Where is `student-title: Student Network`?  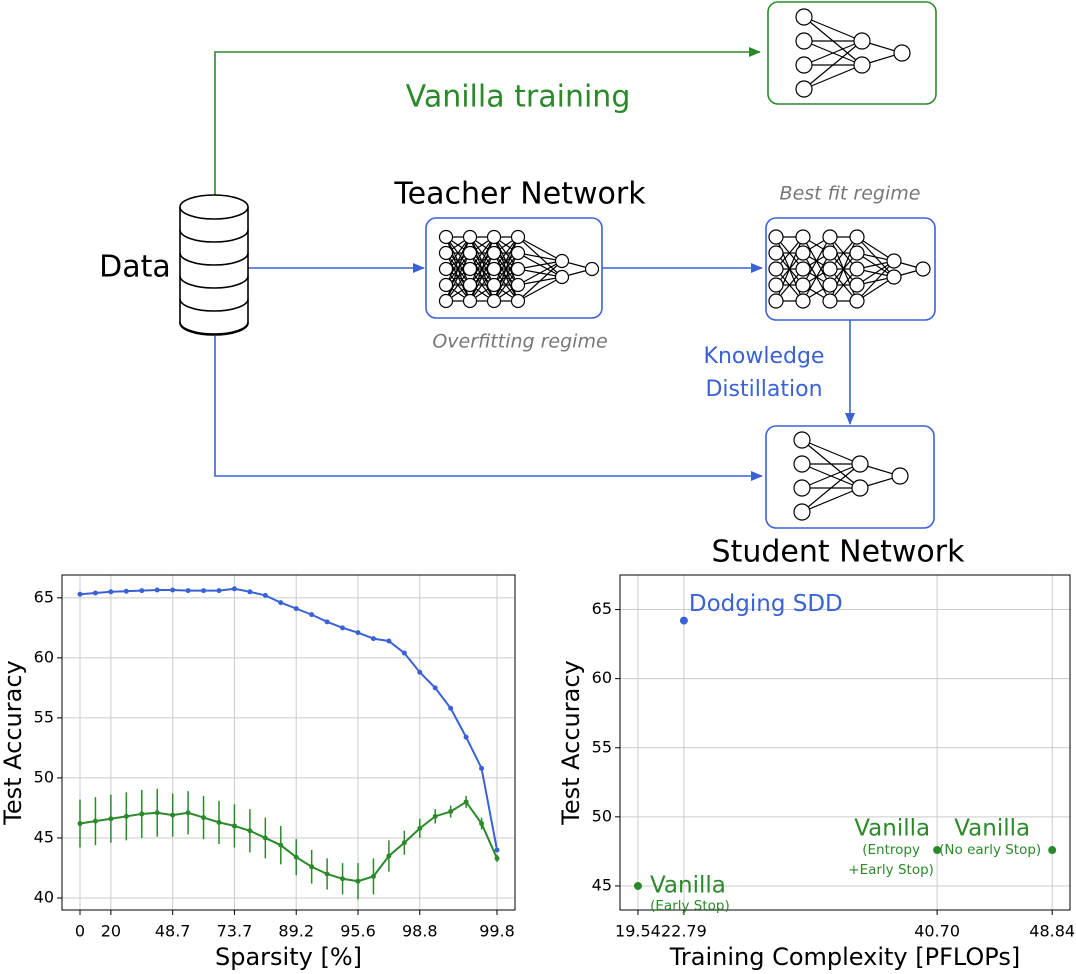
student-title: Student Network is located at coordinates (839, 552).